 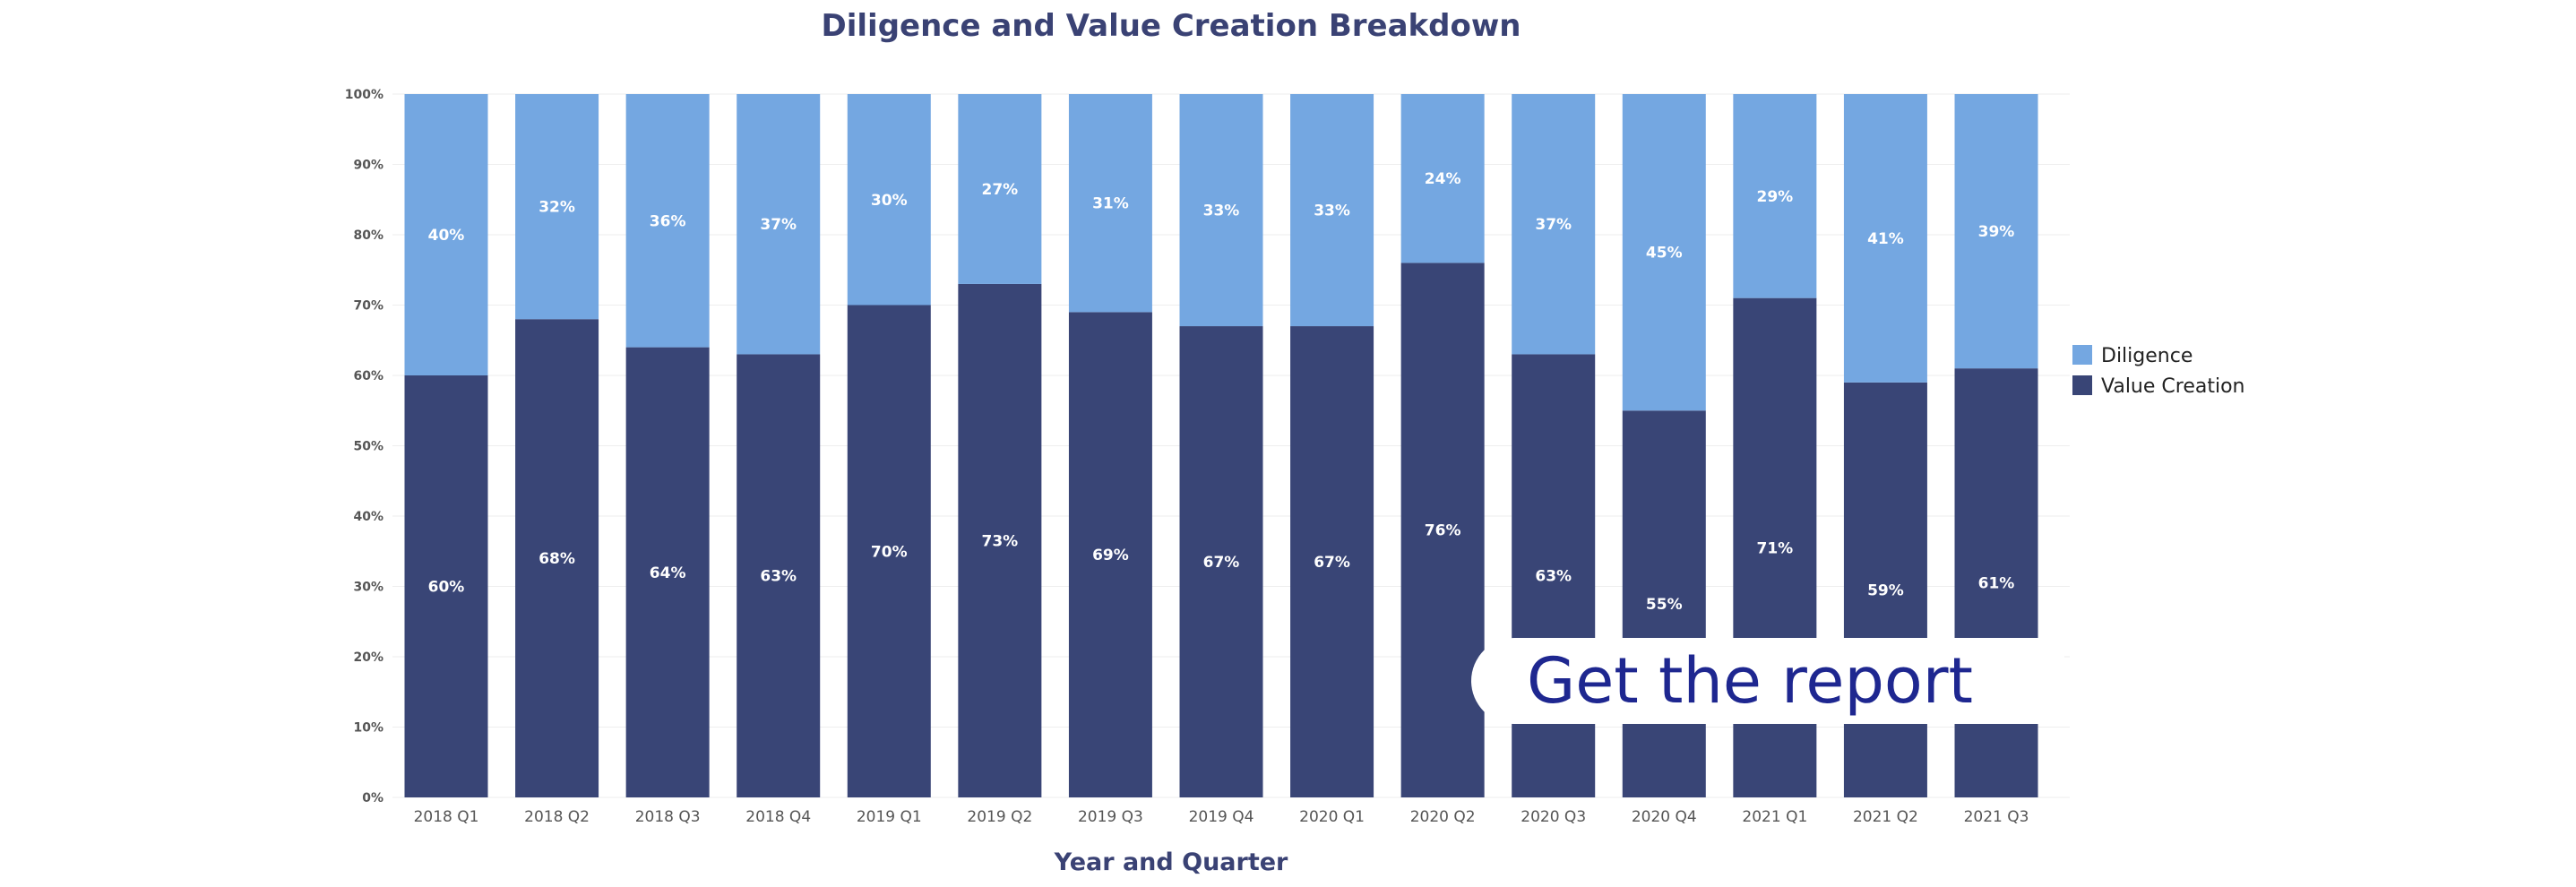 I want to click on x-tick-label: 2019 Q2, so click(x=999, y=817).